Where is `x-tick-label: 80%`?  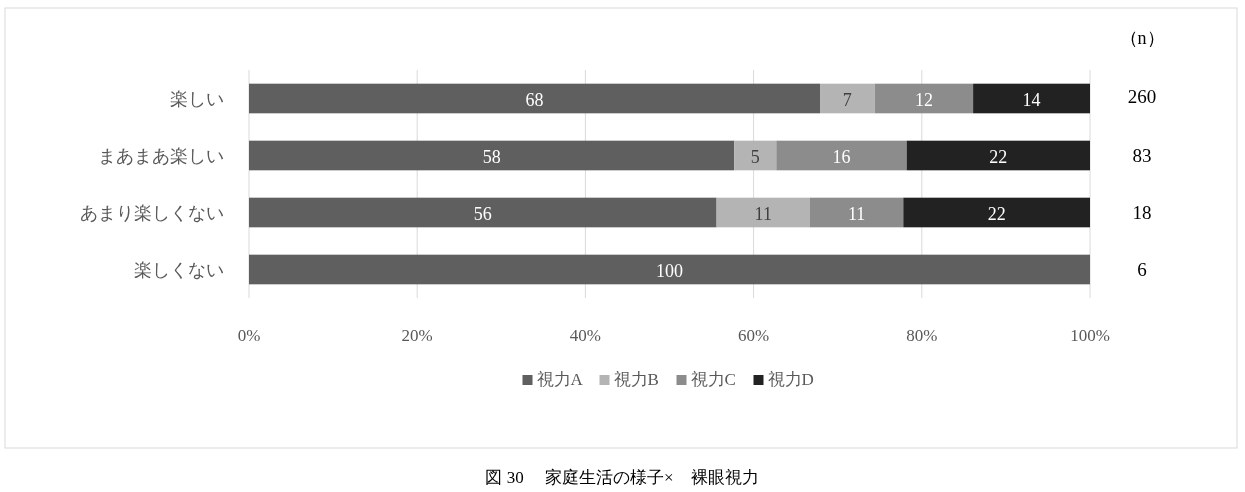
x-tick-label: 80% is located at coordinates (922, 335).